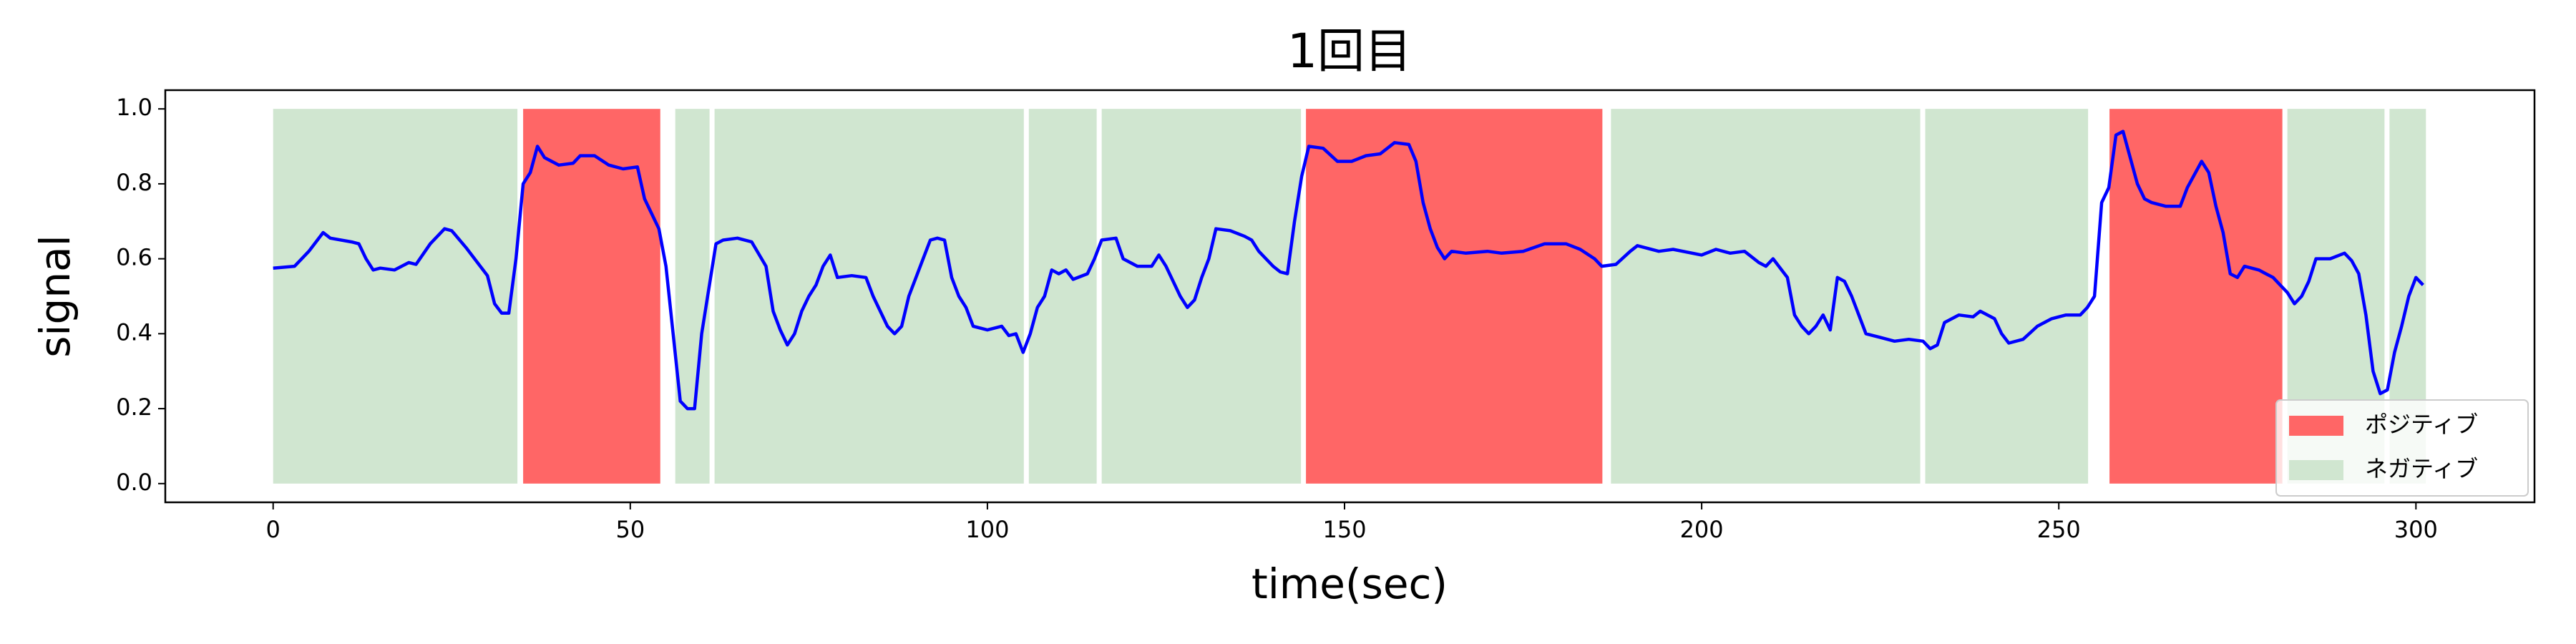 Image resolution: width=2576 pixels, height=644 pixels. Describe the element at coordinates (2059, 529) in the screenshot. I see `x-tick-label: 250` at that location.